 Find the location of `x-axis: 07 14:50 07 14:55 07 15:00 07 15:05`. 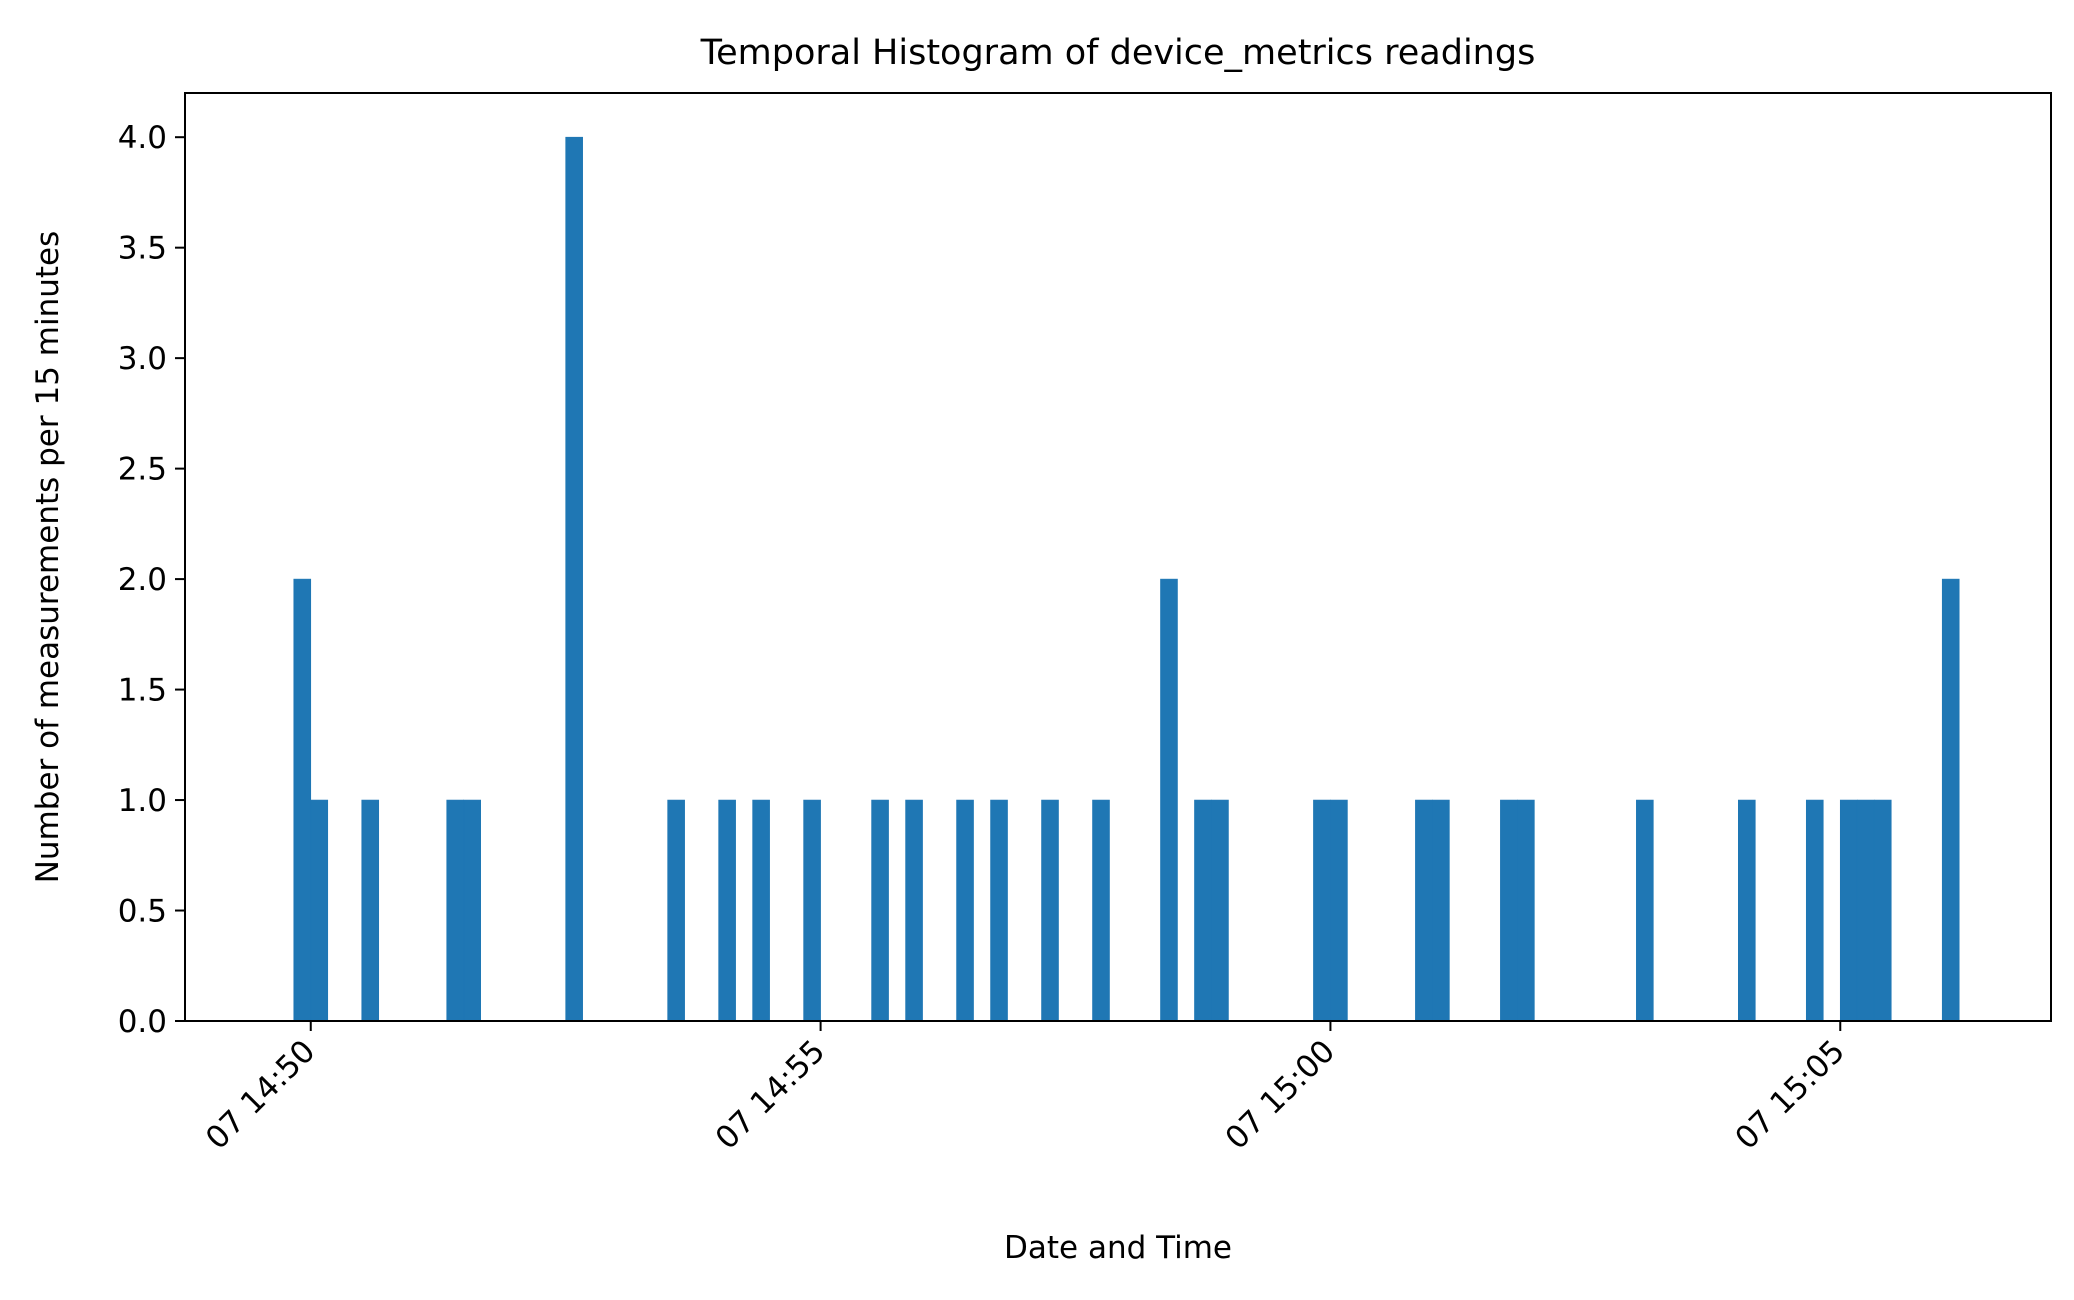

x-axis: 07 14:50 07 14:55 07 15:00 07 15:05 is located at coordinates (1025, 1089).